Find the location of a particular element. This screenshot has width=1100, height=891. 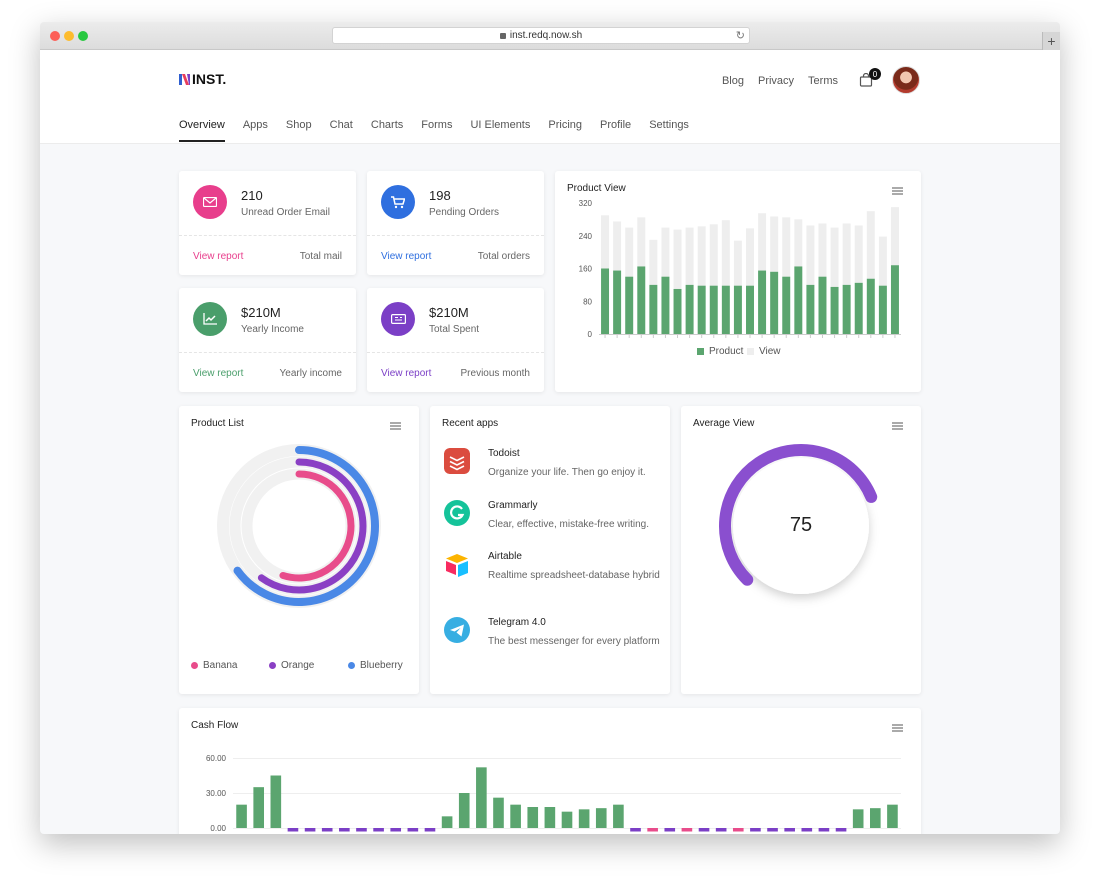

product-view-chart: 320 240 160 80 0 is located at coordinates (740, 269).